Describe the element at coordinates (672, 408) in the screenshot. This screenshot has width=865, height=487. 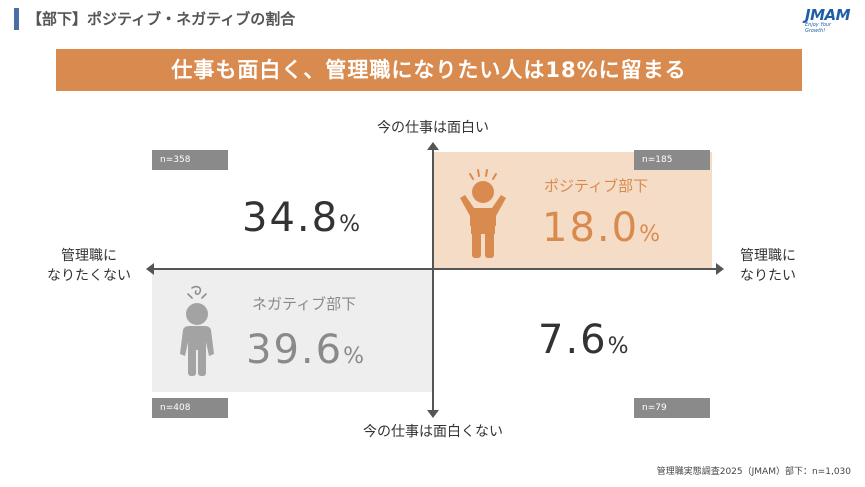
I see `sample-size-badge-bottom-right: n=79` at that location.